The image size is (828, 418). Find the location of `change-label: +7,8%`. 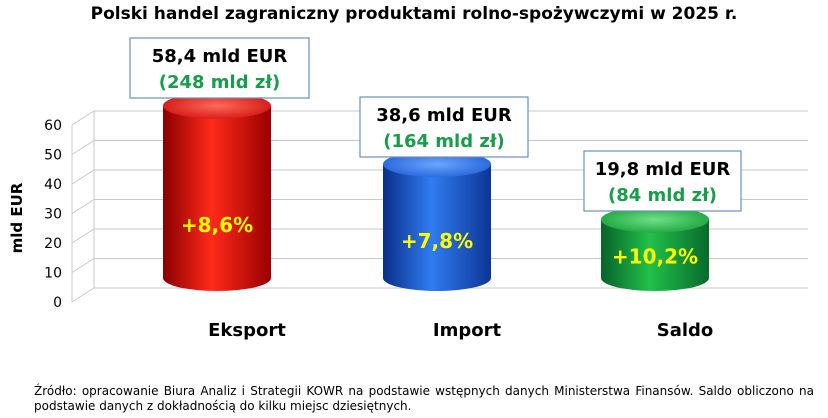

change-label: +7,8% is located at coordinates (437, 241).